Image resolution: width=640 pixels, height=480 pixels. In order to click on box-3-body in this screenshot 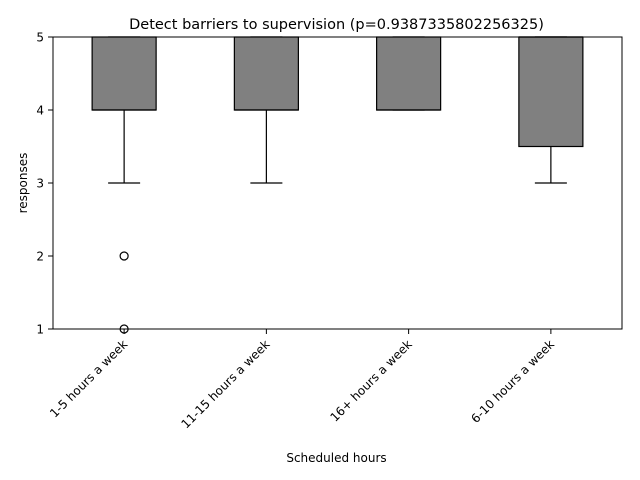, I will do `click(409, 73)`.